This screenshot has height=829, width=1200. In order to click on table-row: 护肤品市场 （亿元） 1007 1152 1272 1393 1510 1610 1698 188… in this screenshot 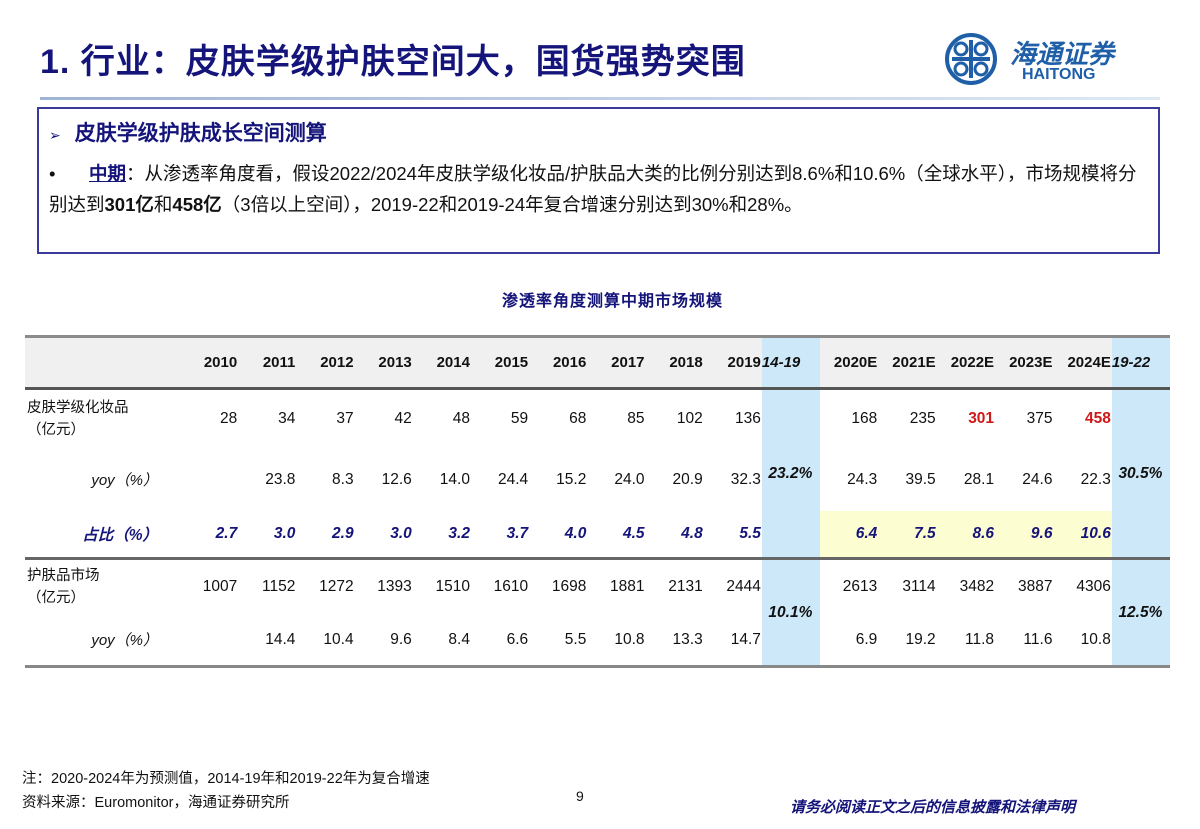, I will do `click(597, 612)`.